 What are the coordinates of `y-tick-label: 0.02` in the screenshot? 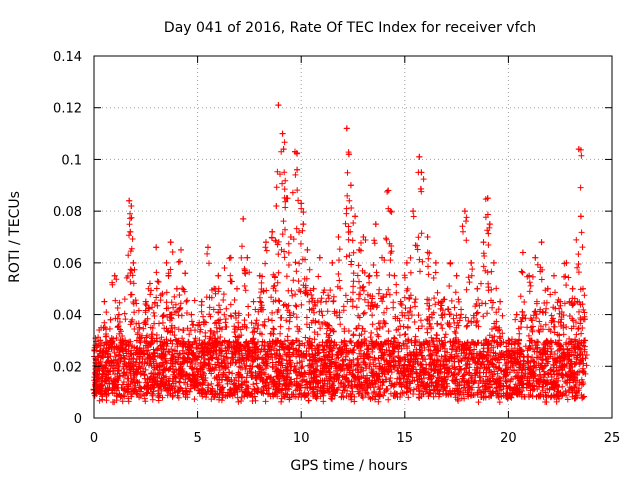 It's located at (67, 367).